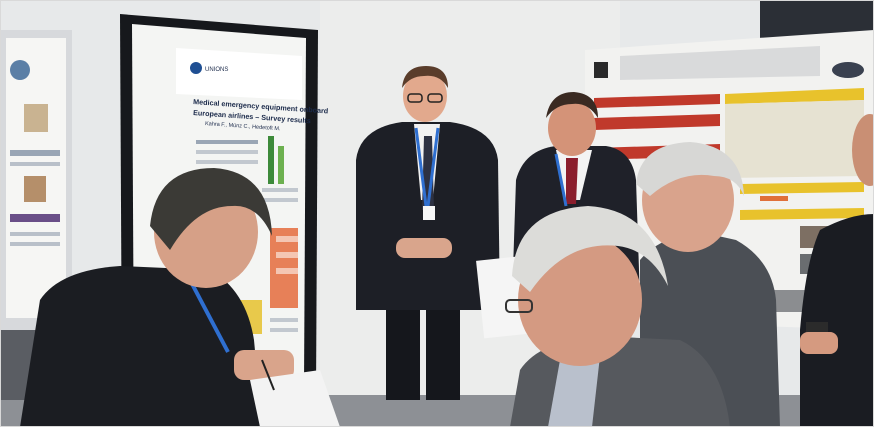  I want to click on lanyard, so click(421, 167).